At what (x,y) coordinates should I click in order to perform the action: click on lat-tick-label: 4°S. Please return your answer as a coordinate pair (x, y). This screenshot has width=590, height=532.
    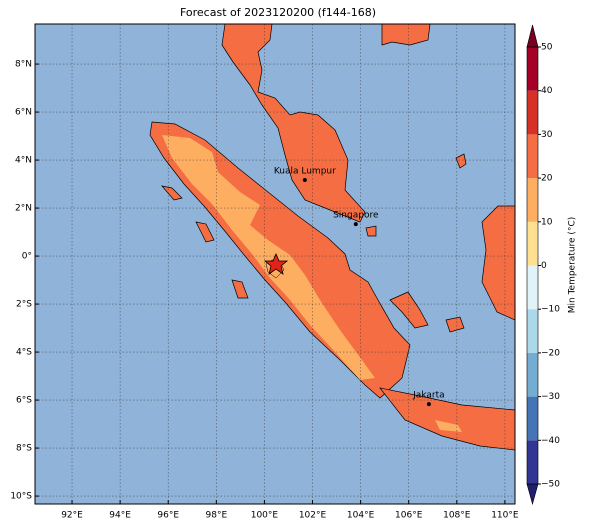
    Looking at the image, I should click on (24, 353).